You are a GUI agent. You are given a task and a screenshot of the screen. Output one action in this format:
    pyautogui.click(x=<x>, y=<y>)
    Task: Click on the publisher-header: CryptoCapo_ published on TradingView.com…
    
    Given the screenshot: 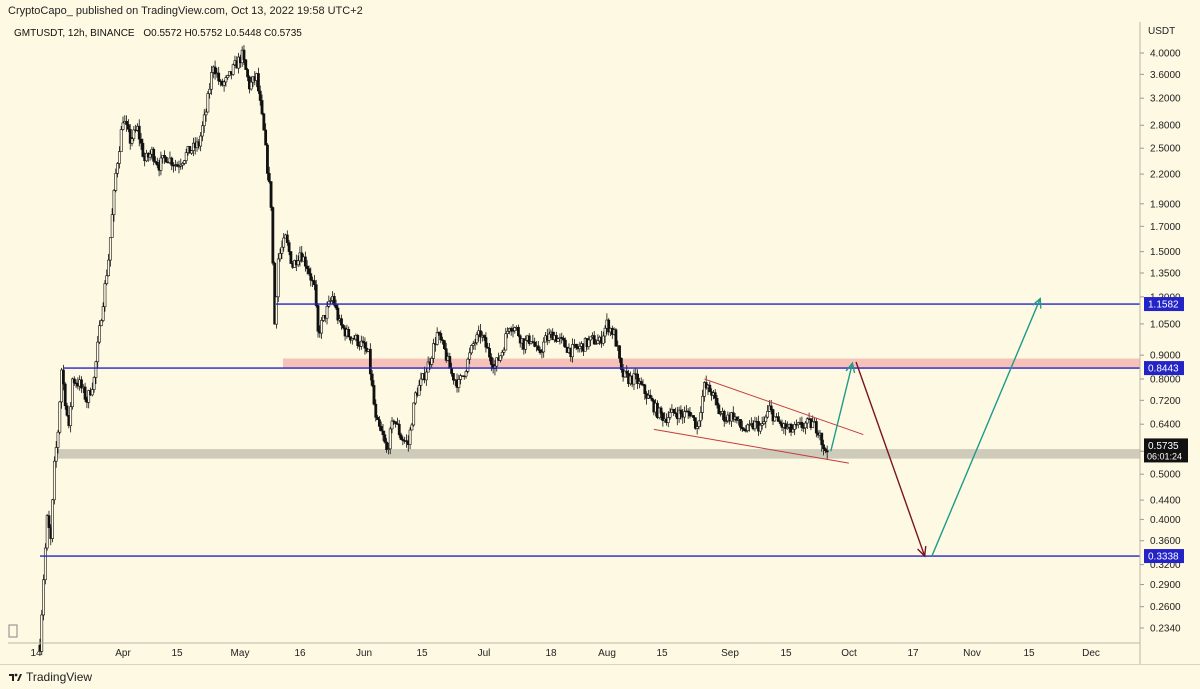 What is the action you would take?
    pyautogui.click(x=600, y=11)
    